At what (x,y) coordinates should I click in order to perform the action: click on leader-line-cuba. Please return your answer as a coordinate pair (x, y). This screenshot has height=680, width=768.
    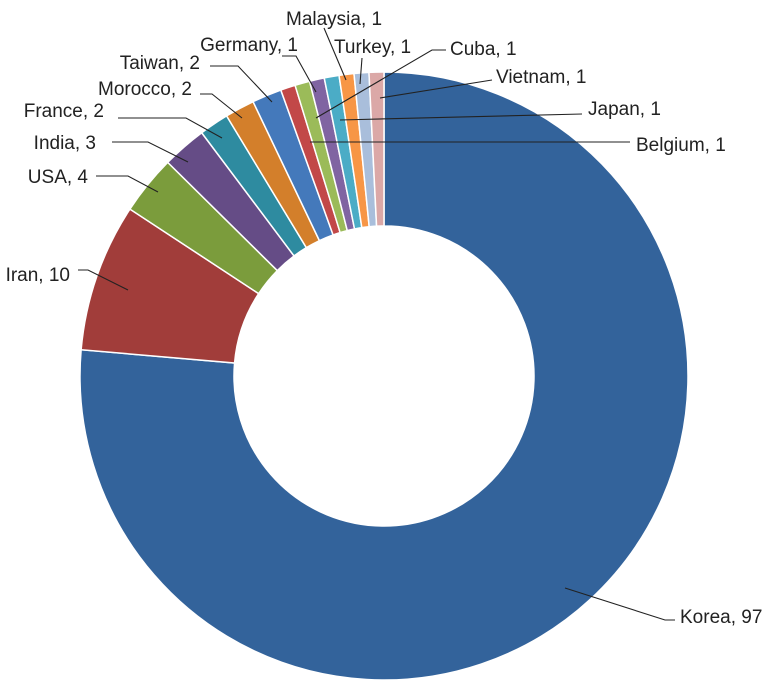
    Looking at the image, I should click on (380, 84).